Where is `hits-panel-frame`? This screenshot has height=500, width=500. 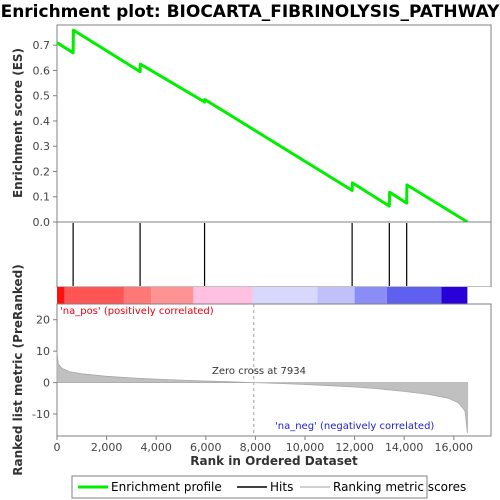 hits-panel-frame is located at coordinates (274, 254).